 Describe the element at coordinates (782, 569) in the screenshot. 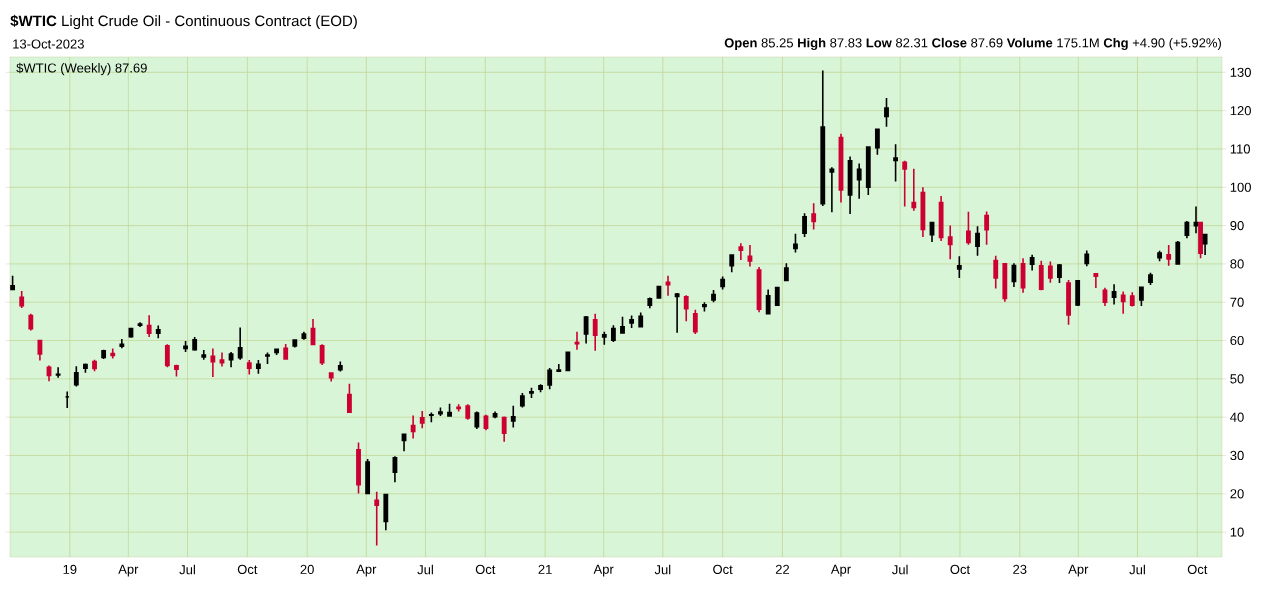

I see `x-tick-label: 22` at that location.